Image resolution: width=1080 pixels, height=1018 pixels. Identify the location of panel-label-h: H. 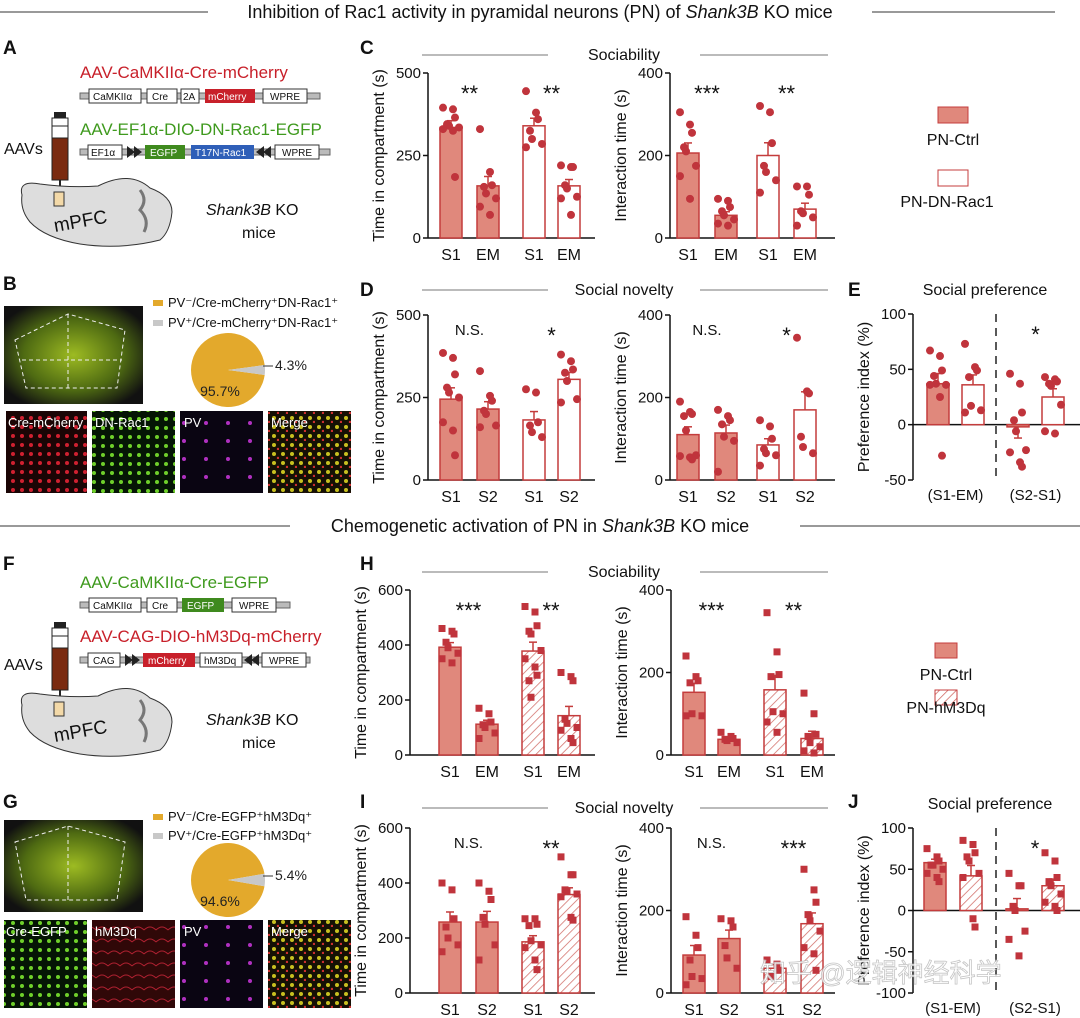
(367, 564).